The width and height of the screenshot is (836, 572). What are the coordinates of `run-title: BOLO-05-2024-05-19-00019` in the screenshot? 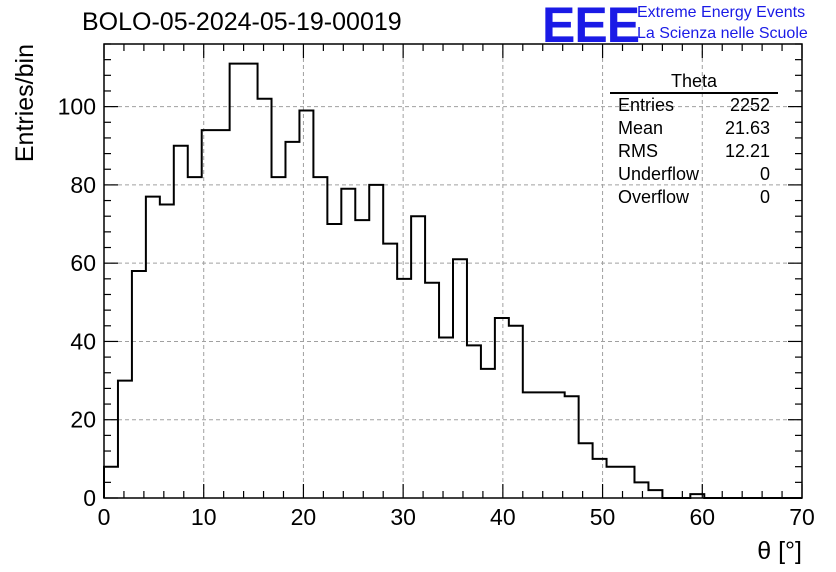 It's located at (242, 22).